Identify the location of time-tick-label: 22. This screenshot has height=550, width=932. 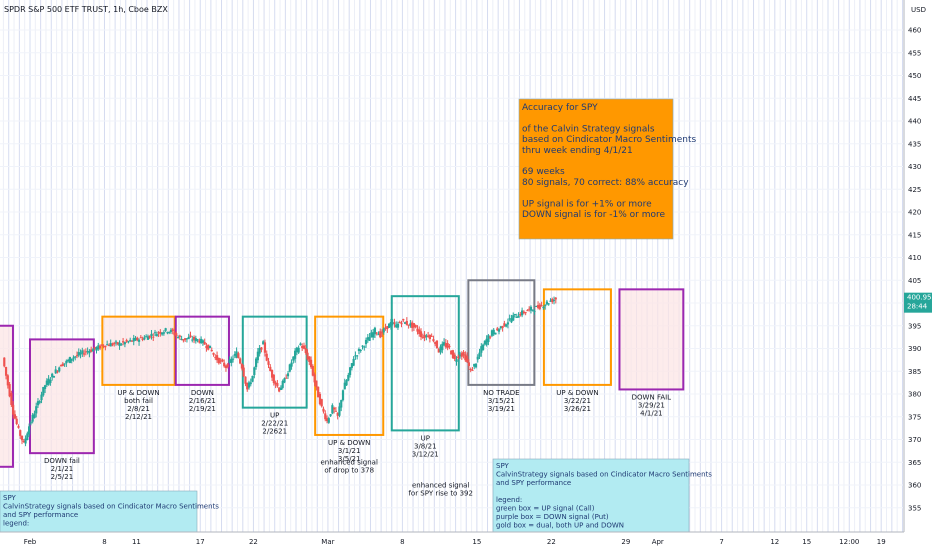
(253, 542).